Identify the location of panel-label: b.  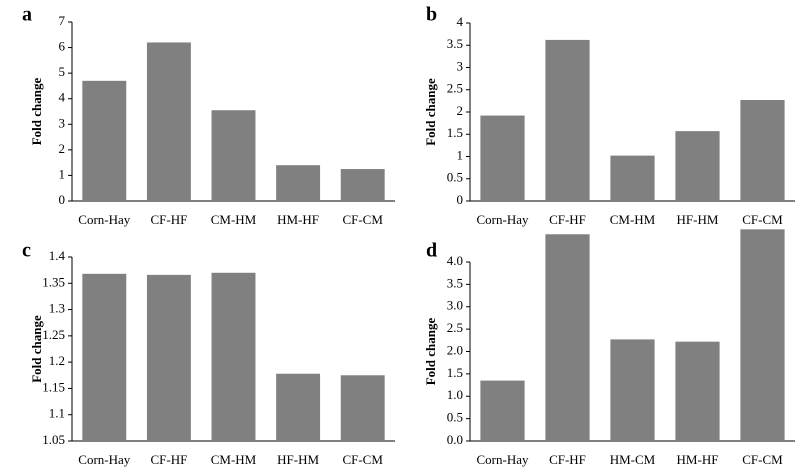
(431, 15).